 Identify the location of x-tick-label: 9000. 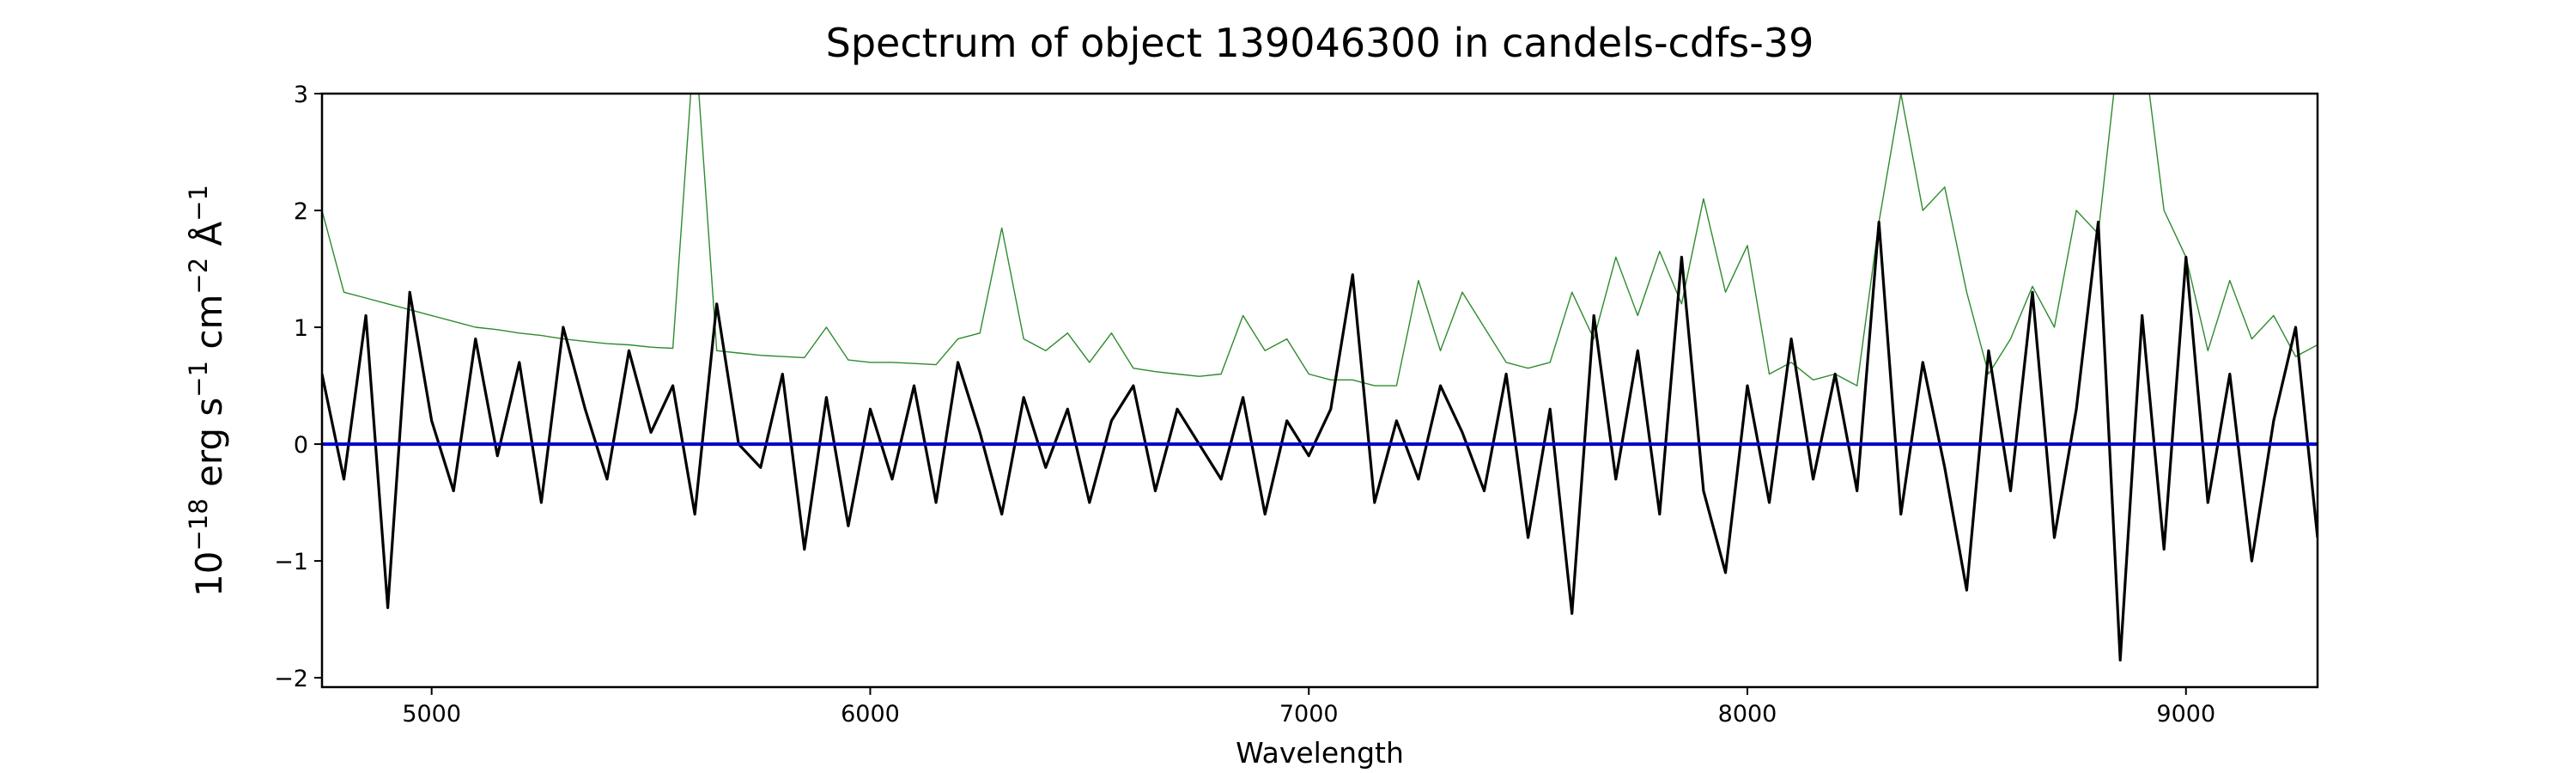
(2185, 714).